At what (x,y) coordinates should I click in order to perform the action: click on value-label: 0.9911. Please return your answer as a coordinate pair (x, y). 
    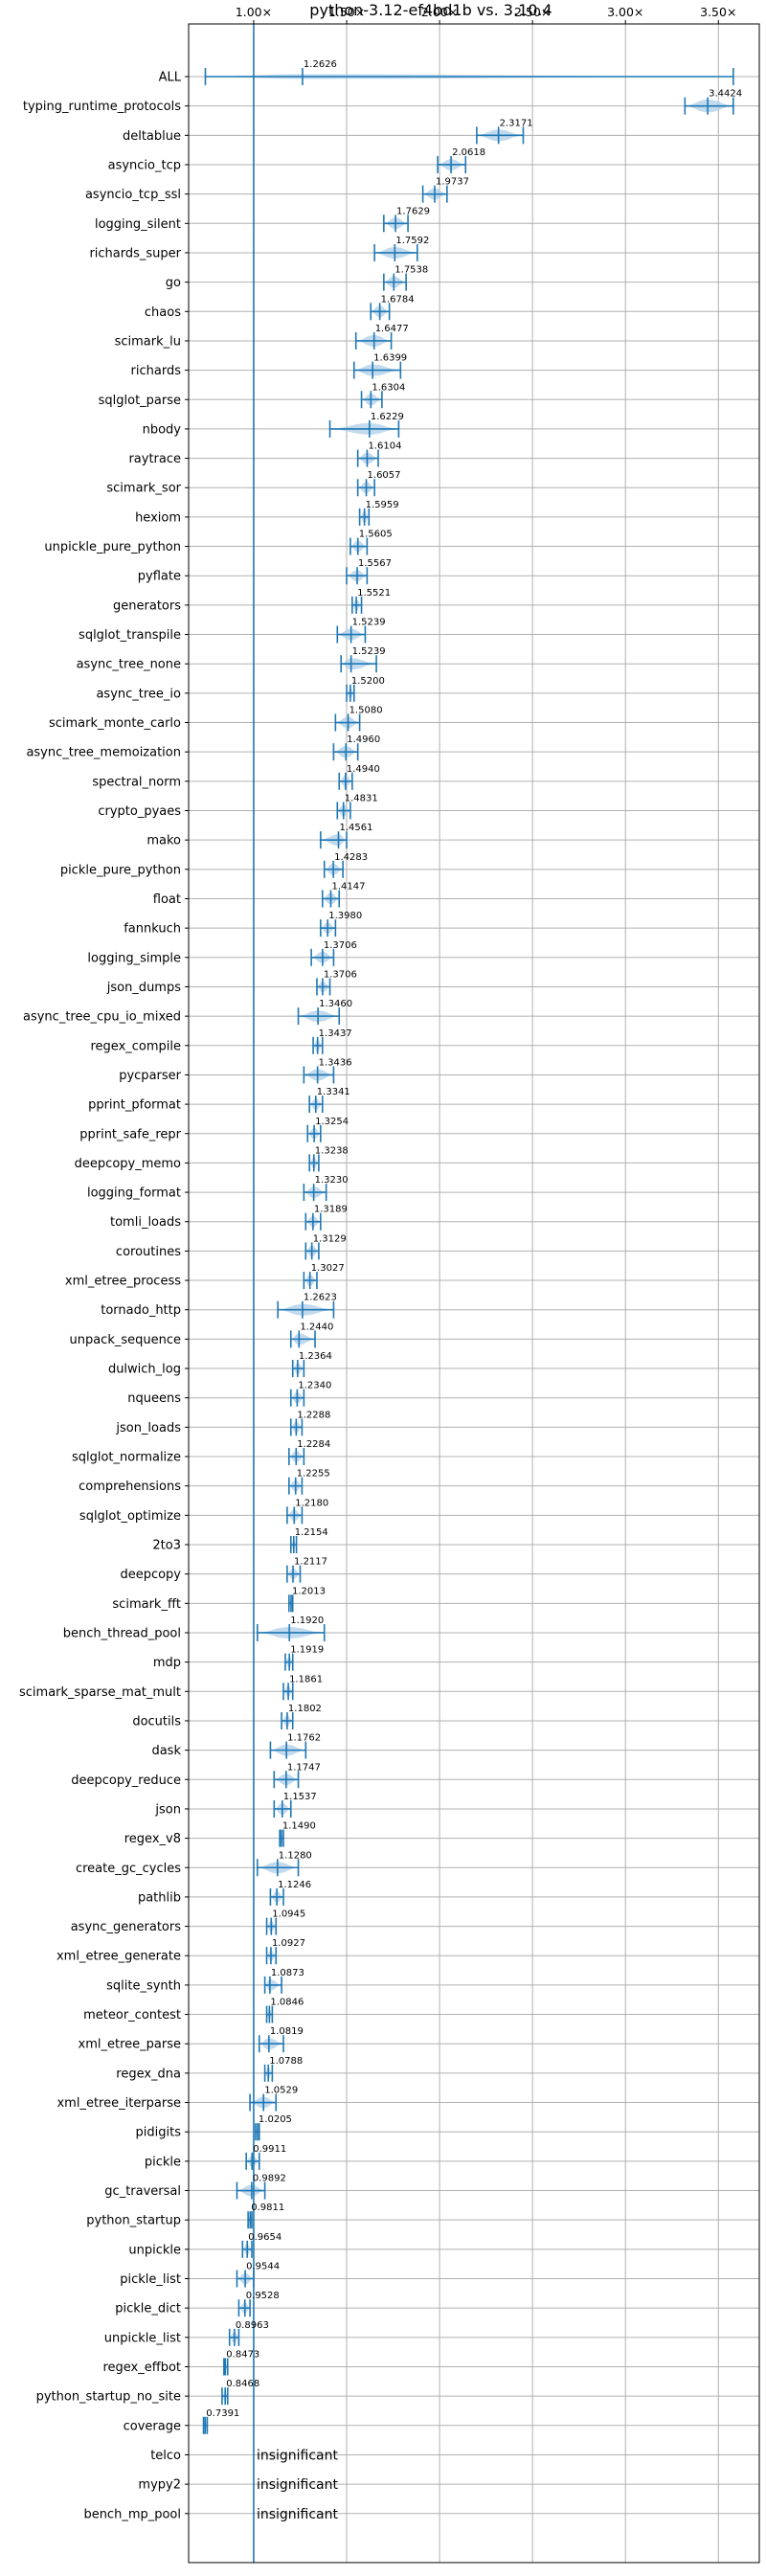
    Looking at the image, I should click on (269, 2149).